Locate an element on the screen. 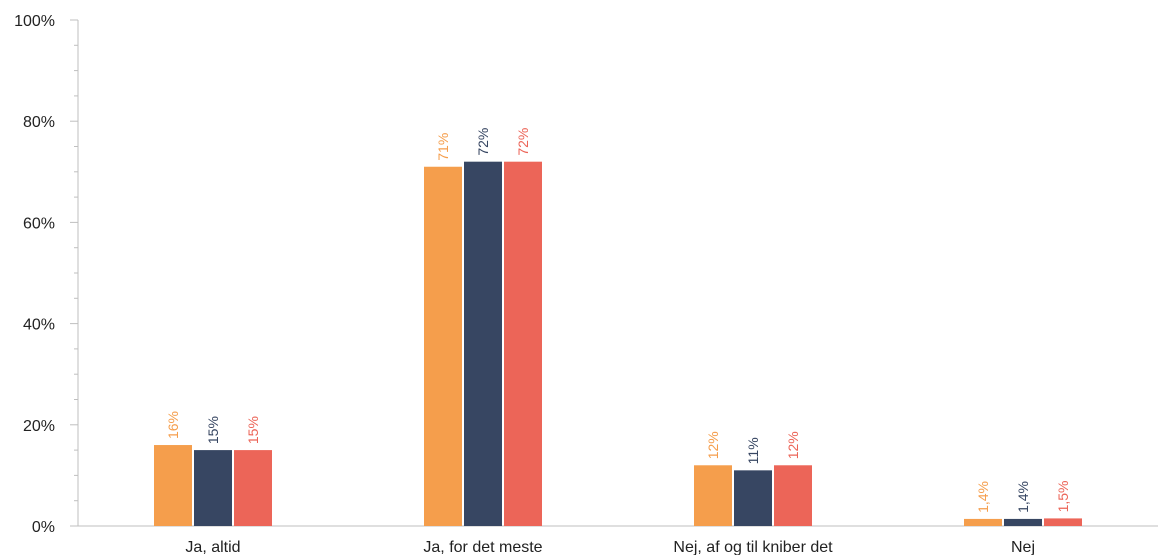 The width and height of the screenshot is (1168, 555). data-label: 1,5% is located at coordinates (1063, 496).